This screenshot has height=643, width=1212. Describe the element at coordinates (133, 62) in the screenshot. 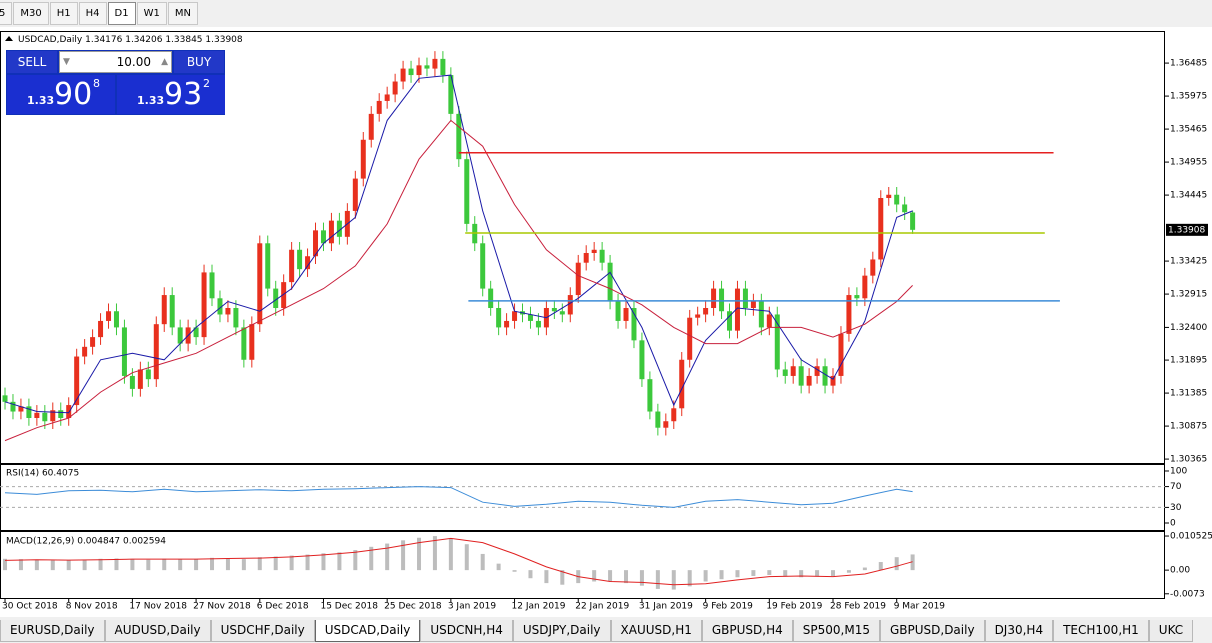

I see `volume: 10.00` at that location.